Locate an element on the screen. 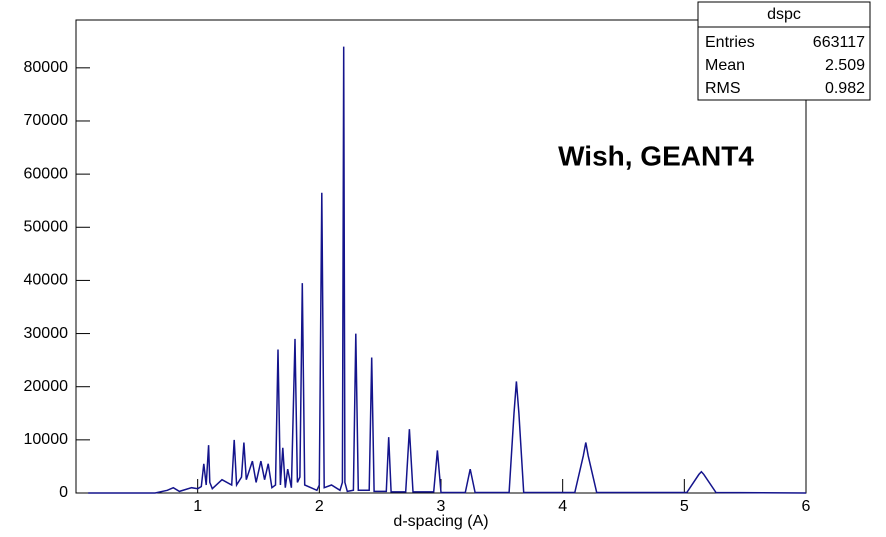 This screenshot has width=886, height=537. stats-title: dspc is located at coordinates (784, 14).